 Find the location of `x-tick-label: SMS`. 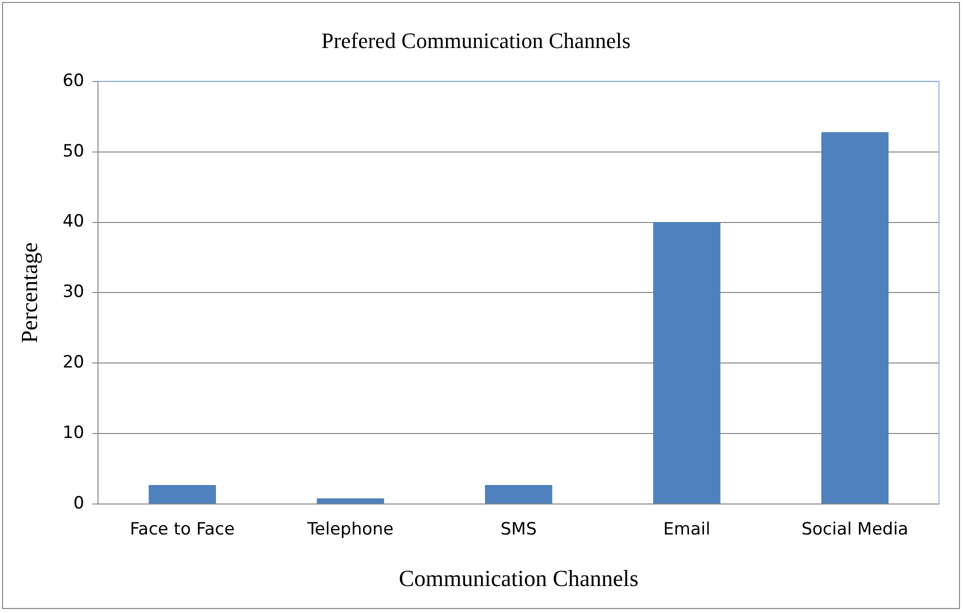

x-tick-label: SMS is located at coordinates (518, 530).